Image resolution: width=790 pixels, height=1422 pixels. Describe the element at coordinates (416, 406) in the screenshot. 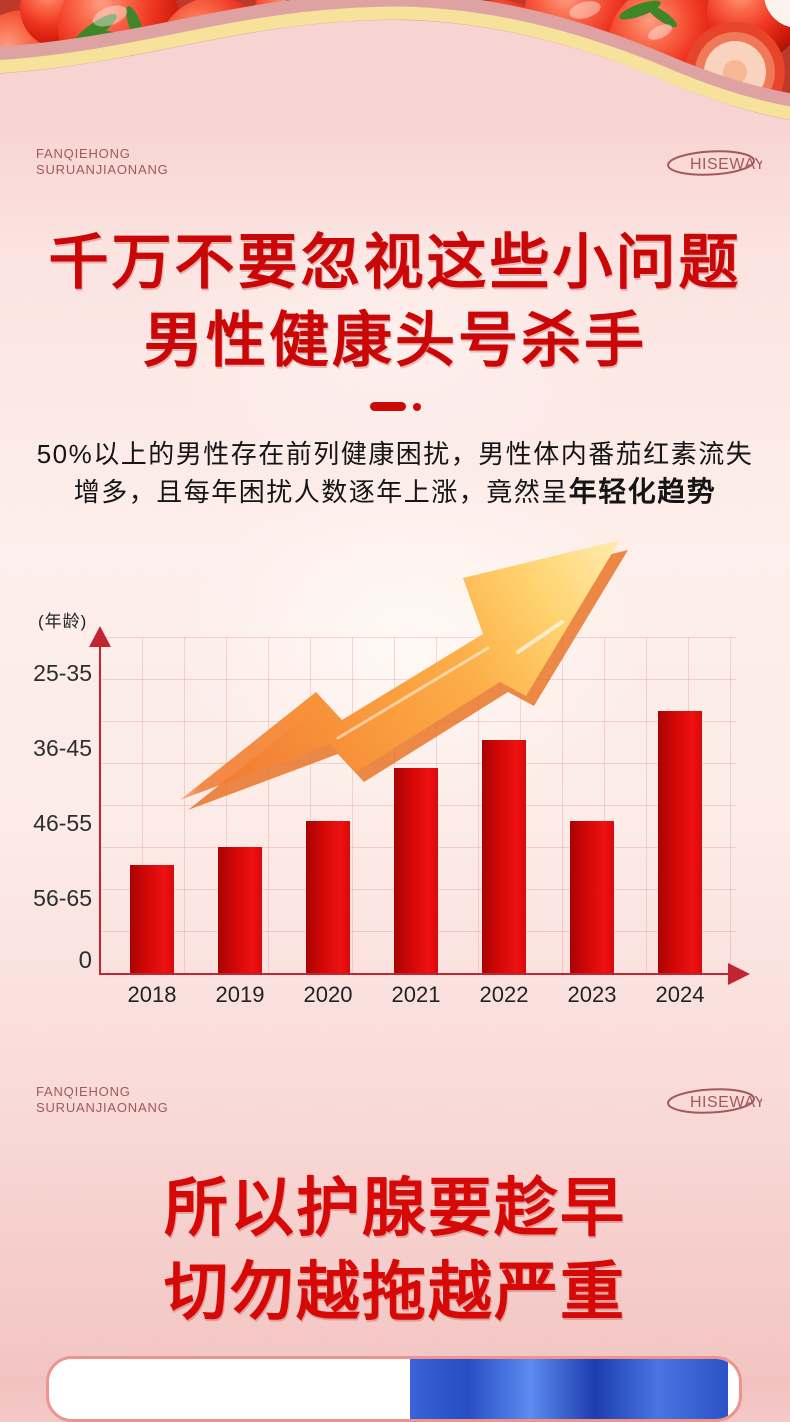

I see `divider-dot-icon` at that location.